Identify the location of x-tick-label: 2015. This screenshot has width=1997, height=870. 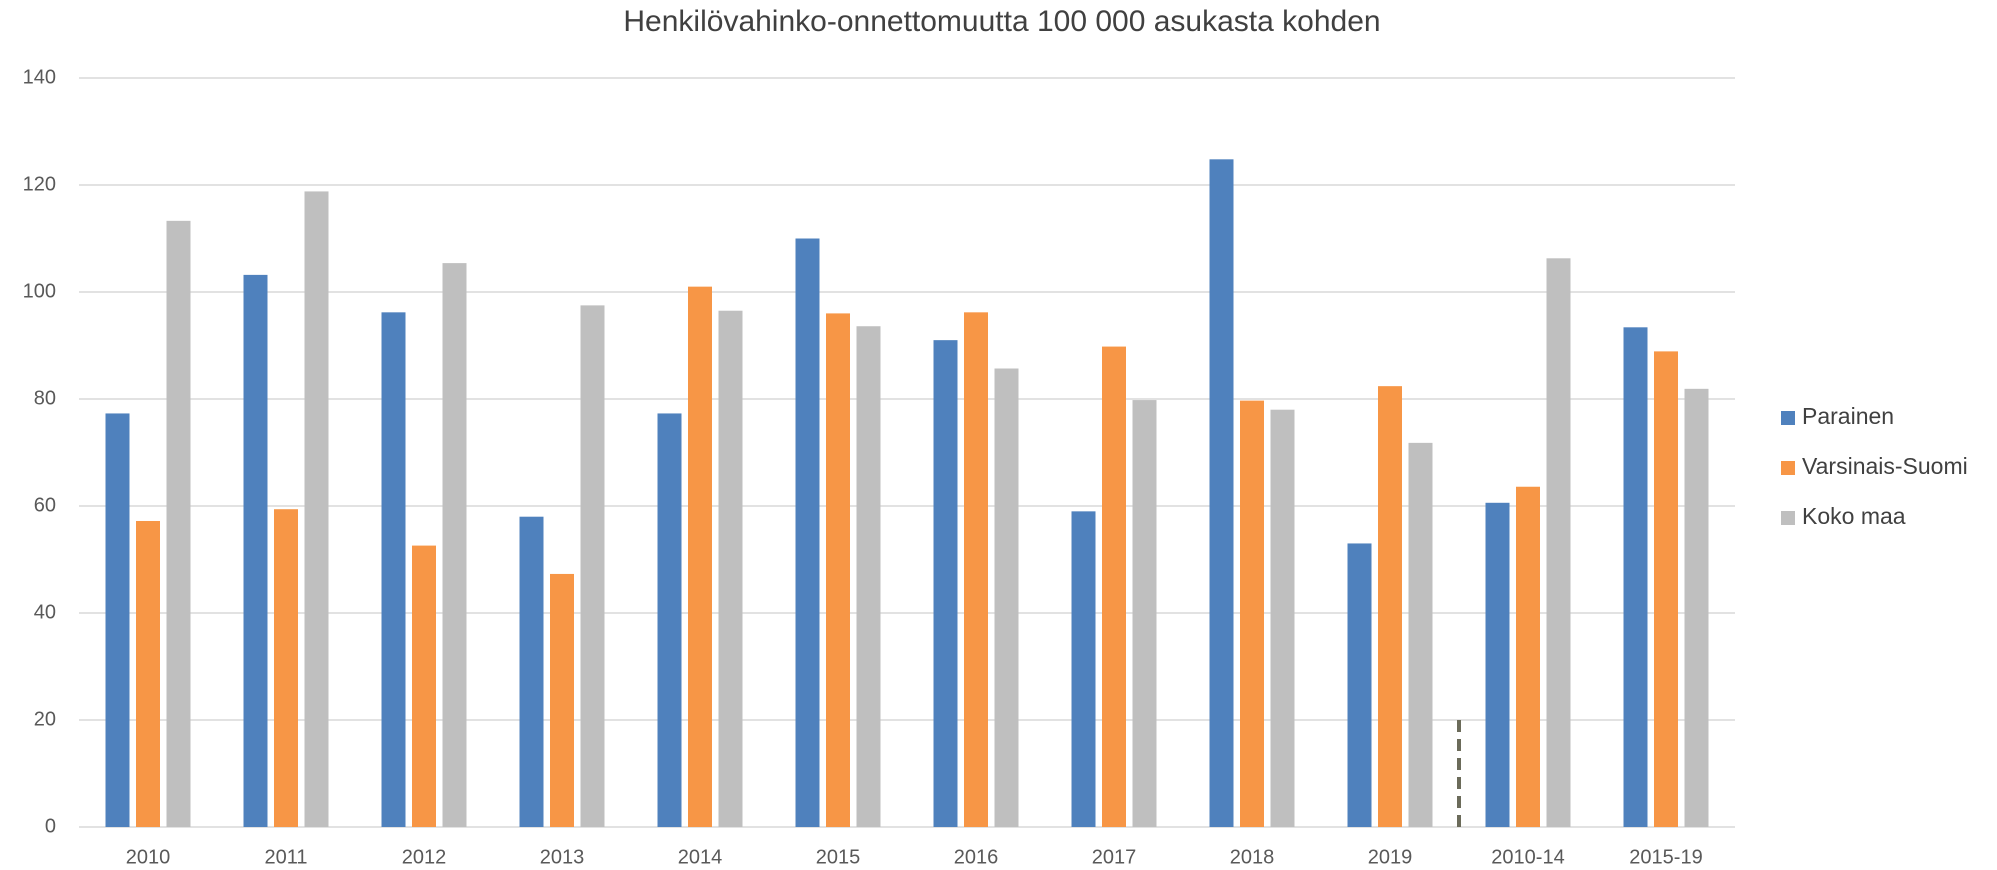
(838, 857).